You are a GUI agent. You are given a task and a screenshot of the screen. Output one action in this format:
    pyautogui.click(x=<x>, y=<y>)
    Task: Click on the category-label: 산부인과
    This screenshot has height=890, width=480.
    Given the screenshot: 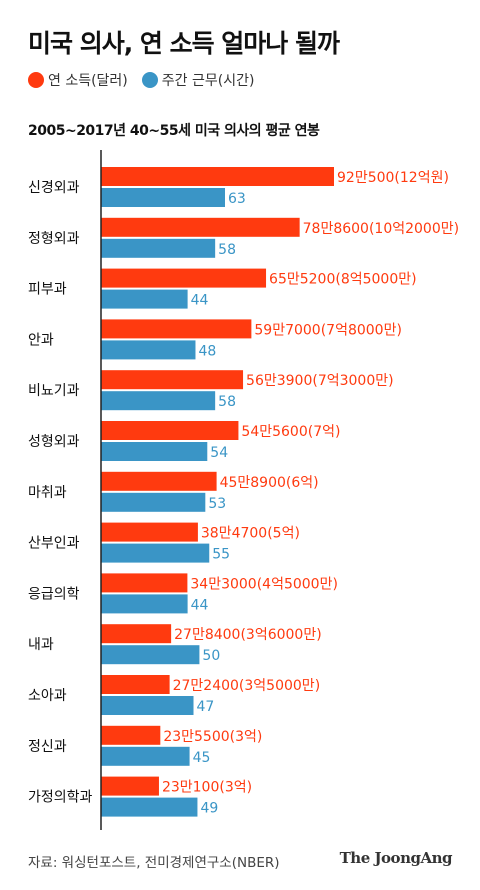 What is the action you would take?
    pyautogui.click(x=54, y=544)
    